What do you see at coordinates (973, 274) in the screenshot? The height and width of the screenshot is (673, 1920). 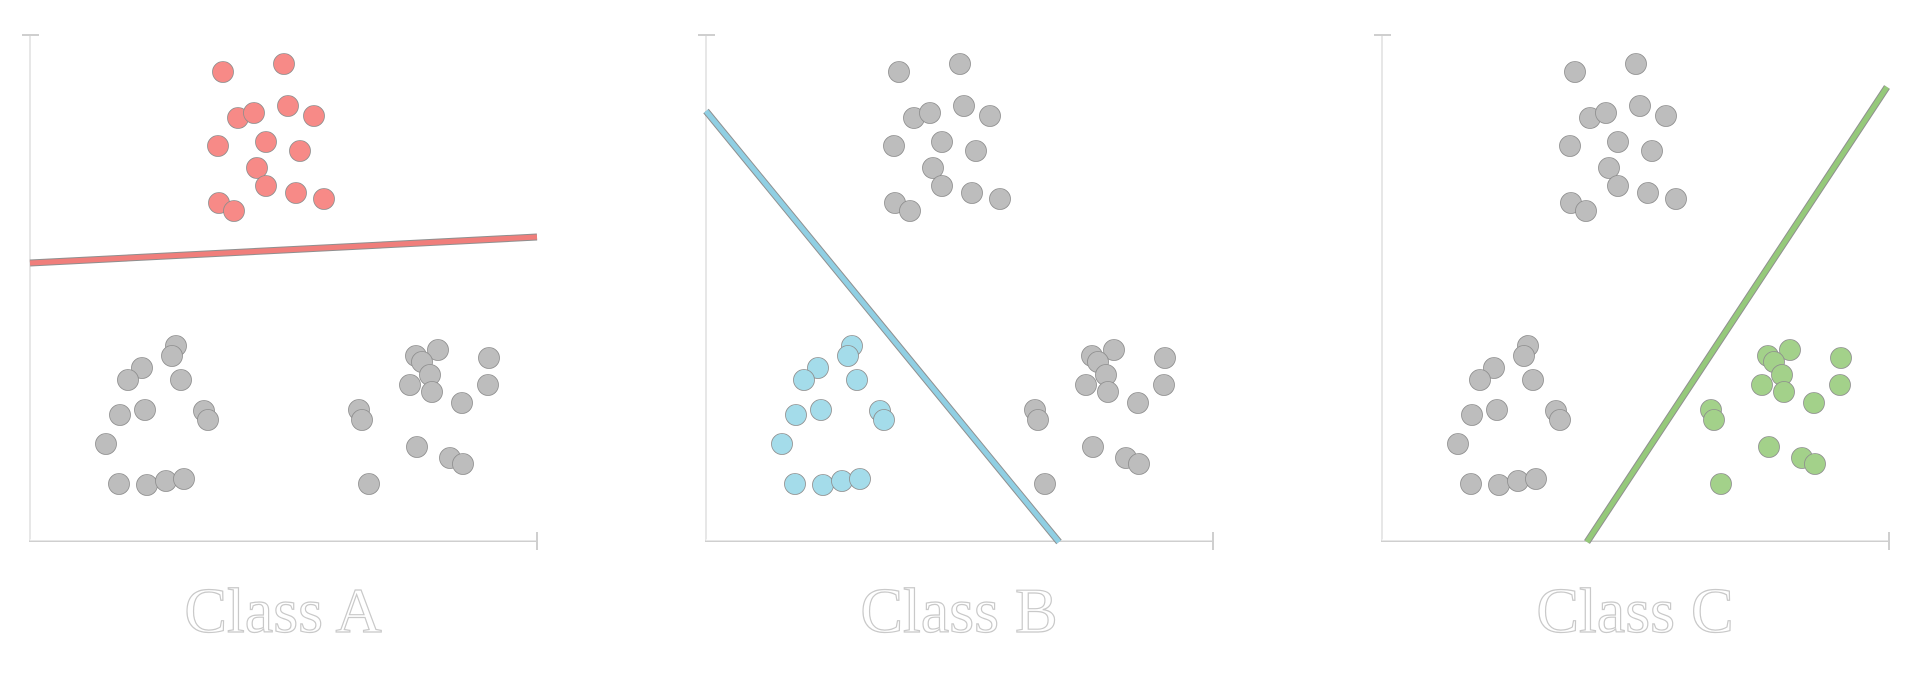 I see `data-points` at bounding box center [973, 274].